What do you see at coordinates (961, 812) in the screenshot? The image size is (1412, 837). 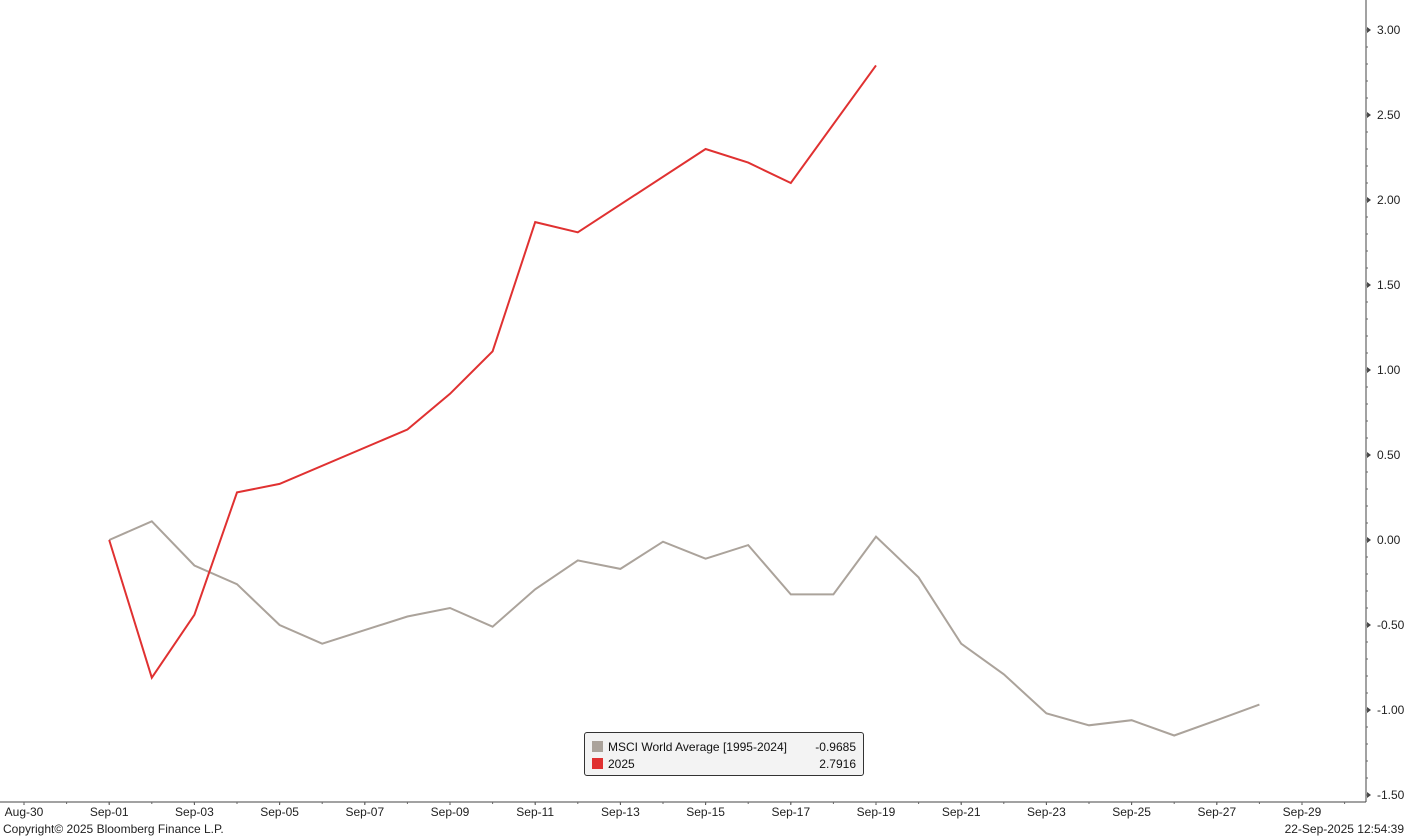 I see `x-tick-label: Sep-21` at bounding box center [961, 812].